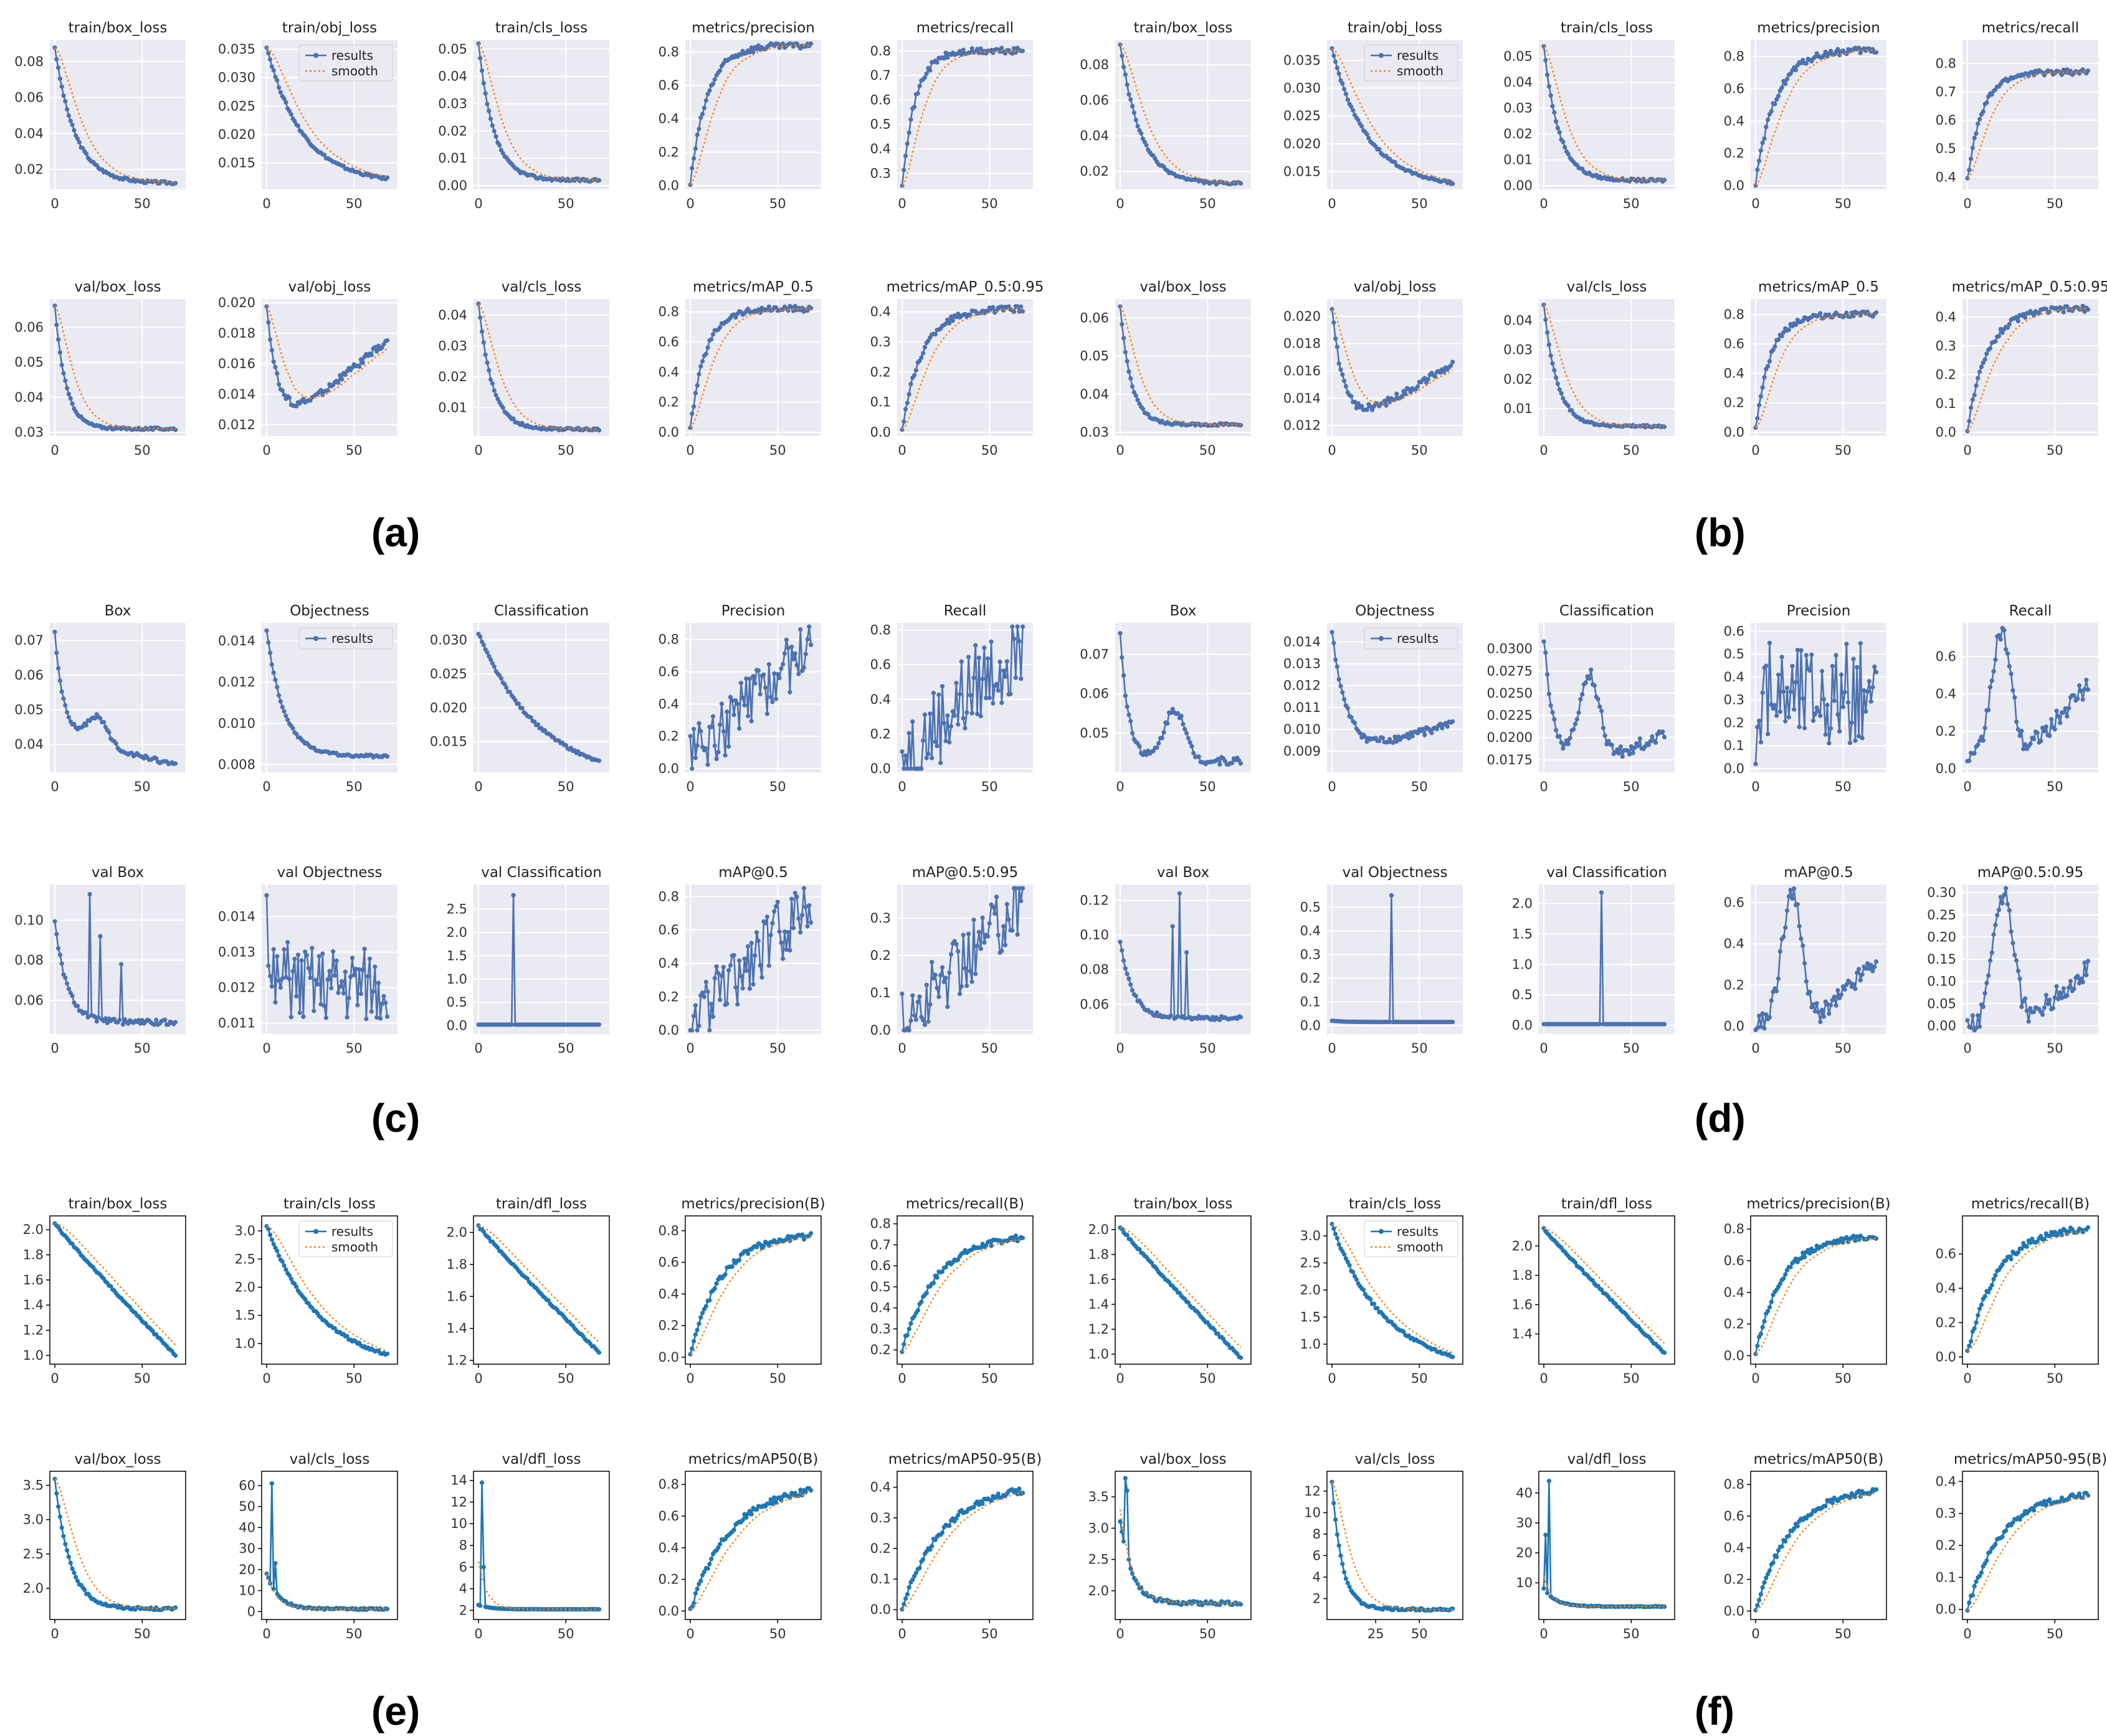 The image size is (2107, 1736). I want to click on y-tick-label: 0.05, so click(1518, 56).